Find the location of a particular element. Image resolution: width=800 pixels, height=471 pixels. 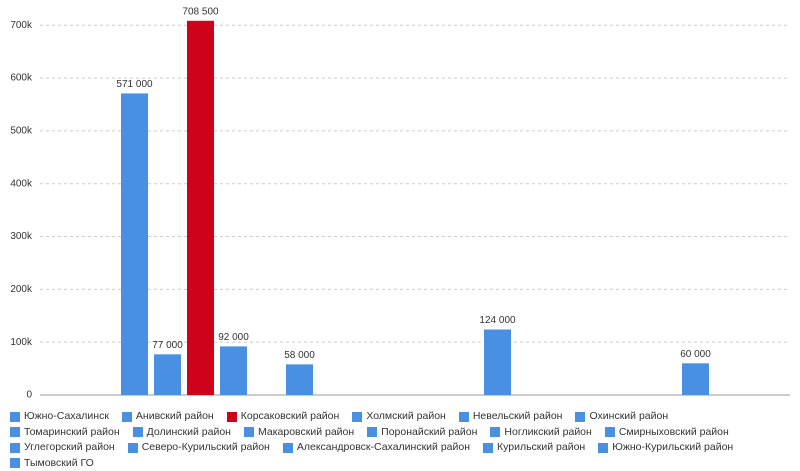

legend-label: Анивский район is located at coordinates (175, 417).